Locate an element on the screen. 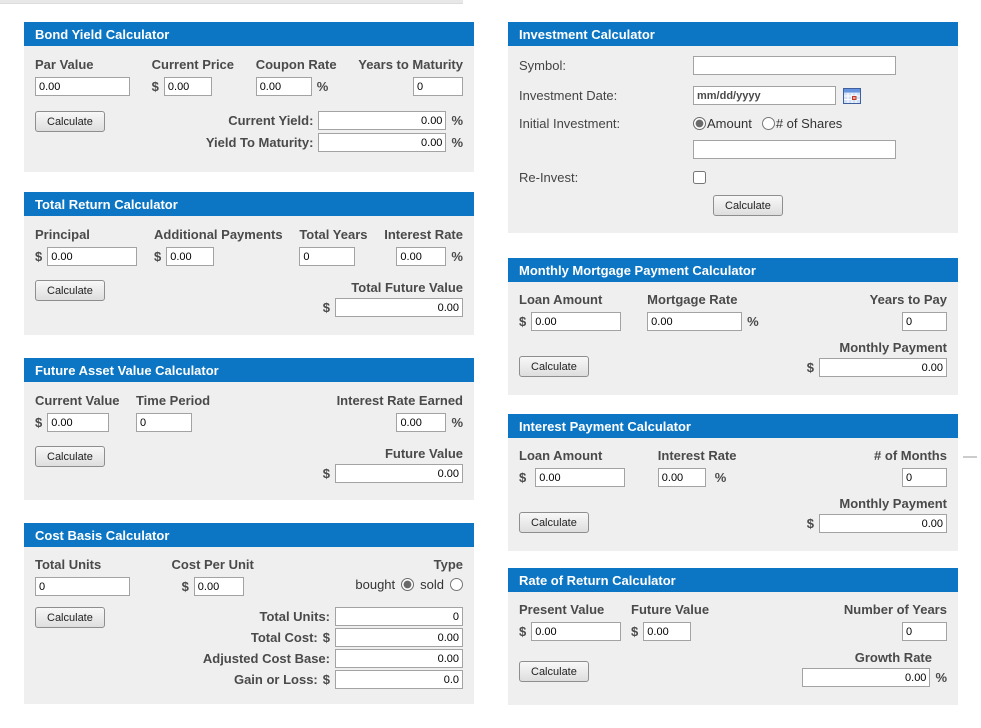 The height and width of the screenshot is (728, 981). panel-title: Total Return Calculator is located at coordinates (249, 204).